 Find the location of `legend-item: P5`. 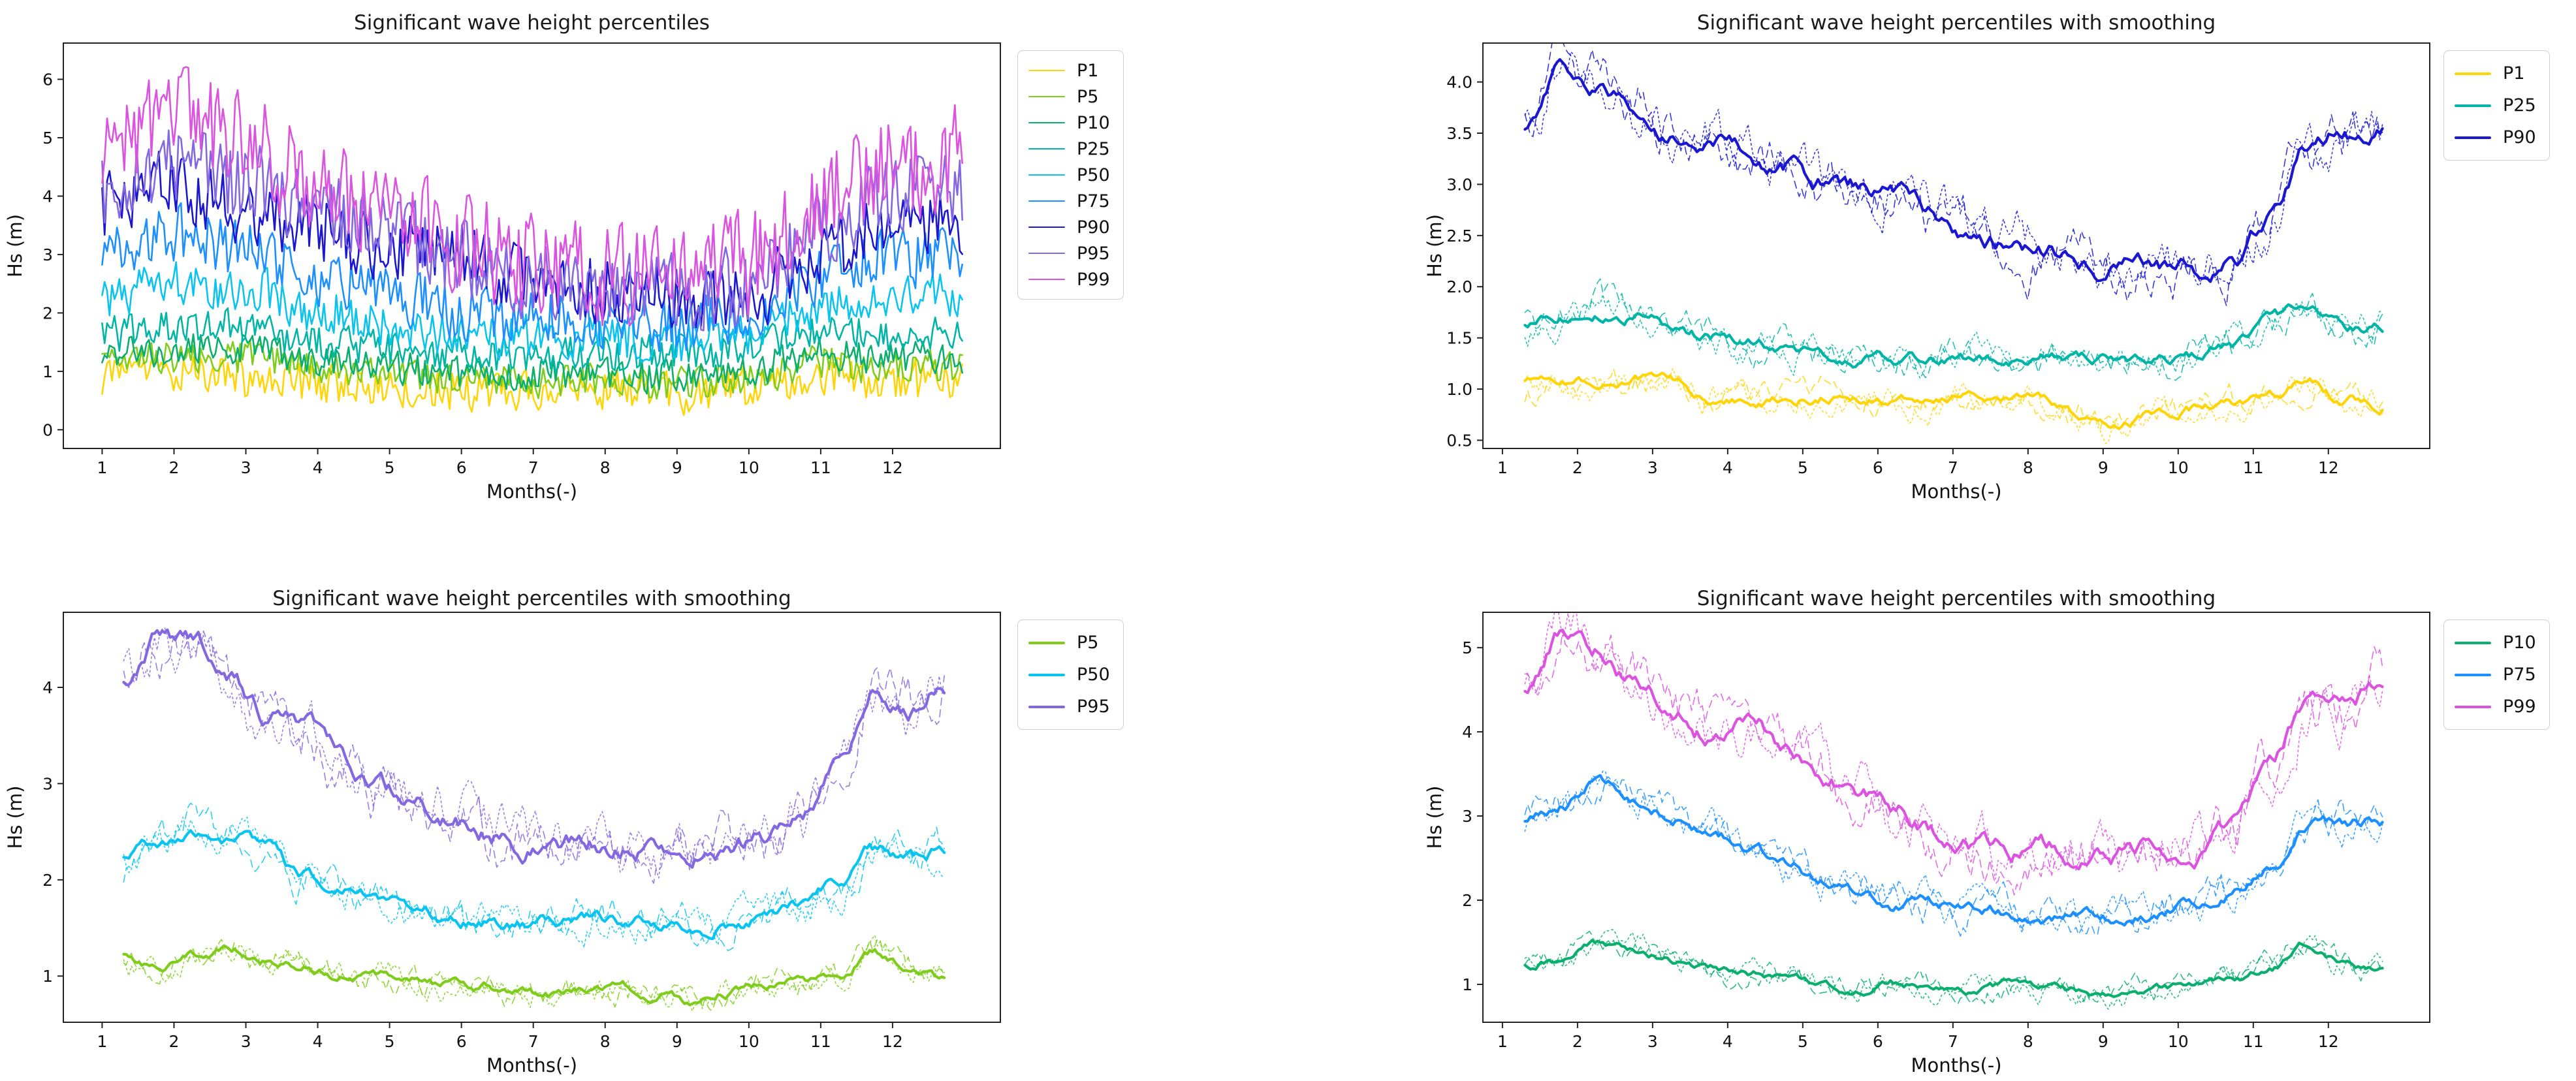

legend-item: P5 is located at coordinates (1069, 97).